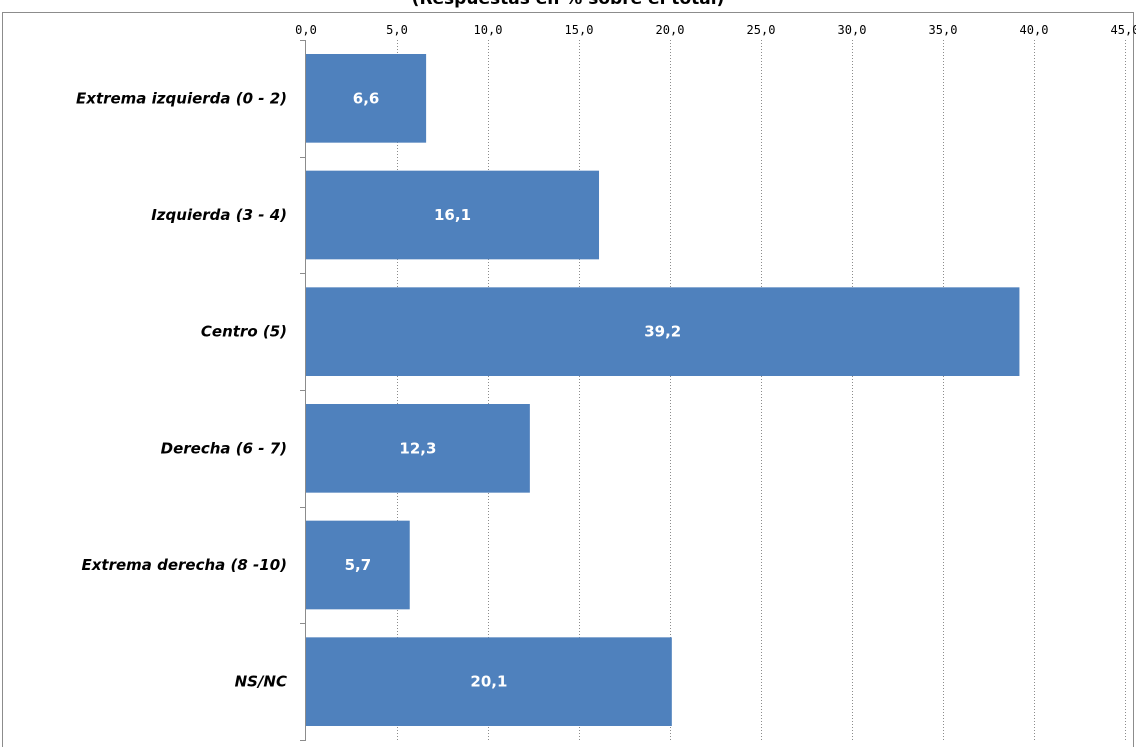 This screenshot has width=1136, height=747. Describe the element at coordinates (224, 448) in the screenshot. I see `category-label: Derecha (6 - 7)` at that location.